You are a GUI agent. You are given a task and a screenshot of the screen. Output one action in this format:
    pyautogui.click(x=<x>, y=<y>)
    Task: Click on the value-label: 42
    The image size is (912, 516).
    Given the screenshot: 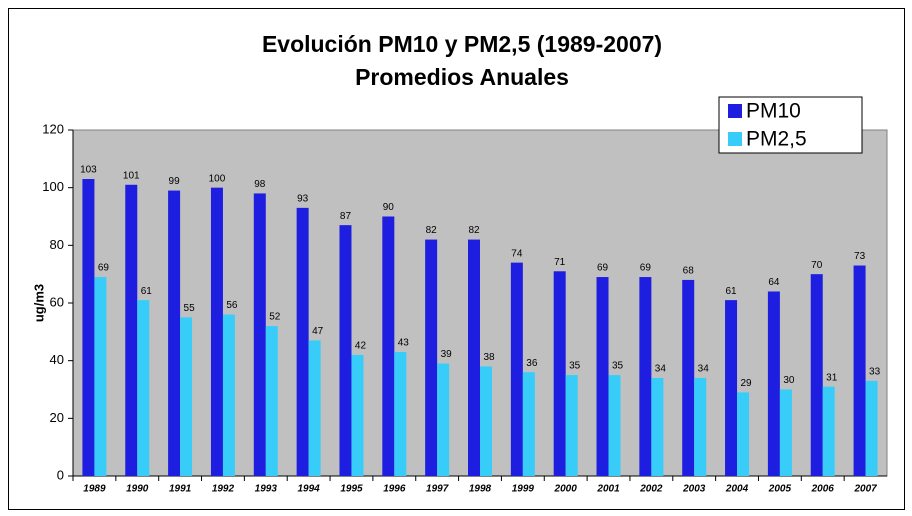 What is the action you would take?
    pyautogui.click(x=361, y=346)
    